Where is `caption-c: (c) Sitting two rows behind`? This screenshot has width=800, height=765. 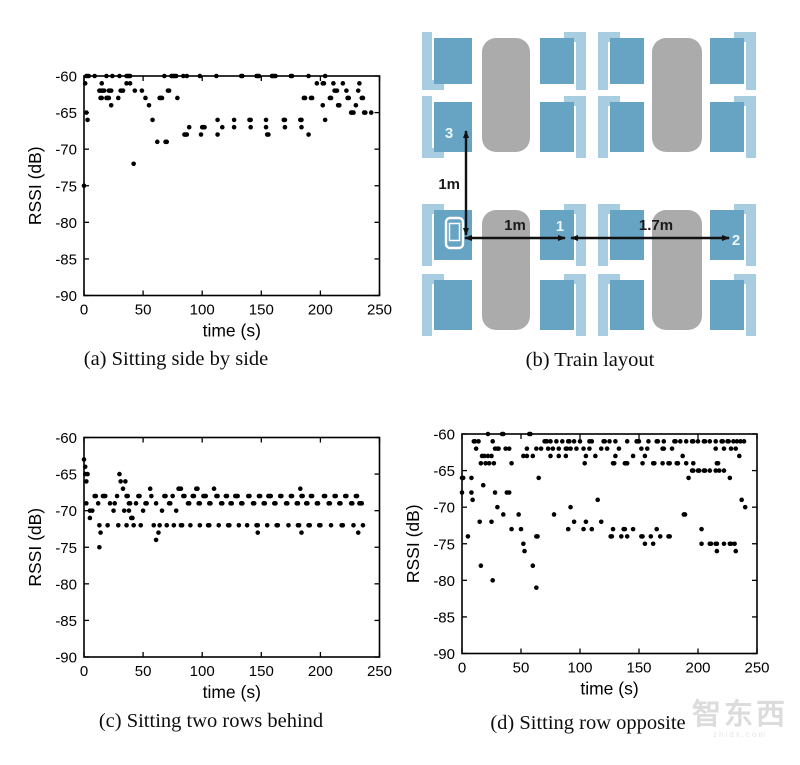
caption-c: (c) Sitting two rows behind is located at coordinates (211, 721).